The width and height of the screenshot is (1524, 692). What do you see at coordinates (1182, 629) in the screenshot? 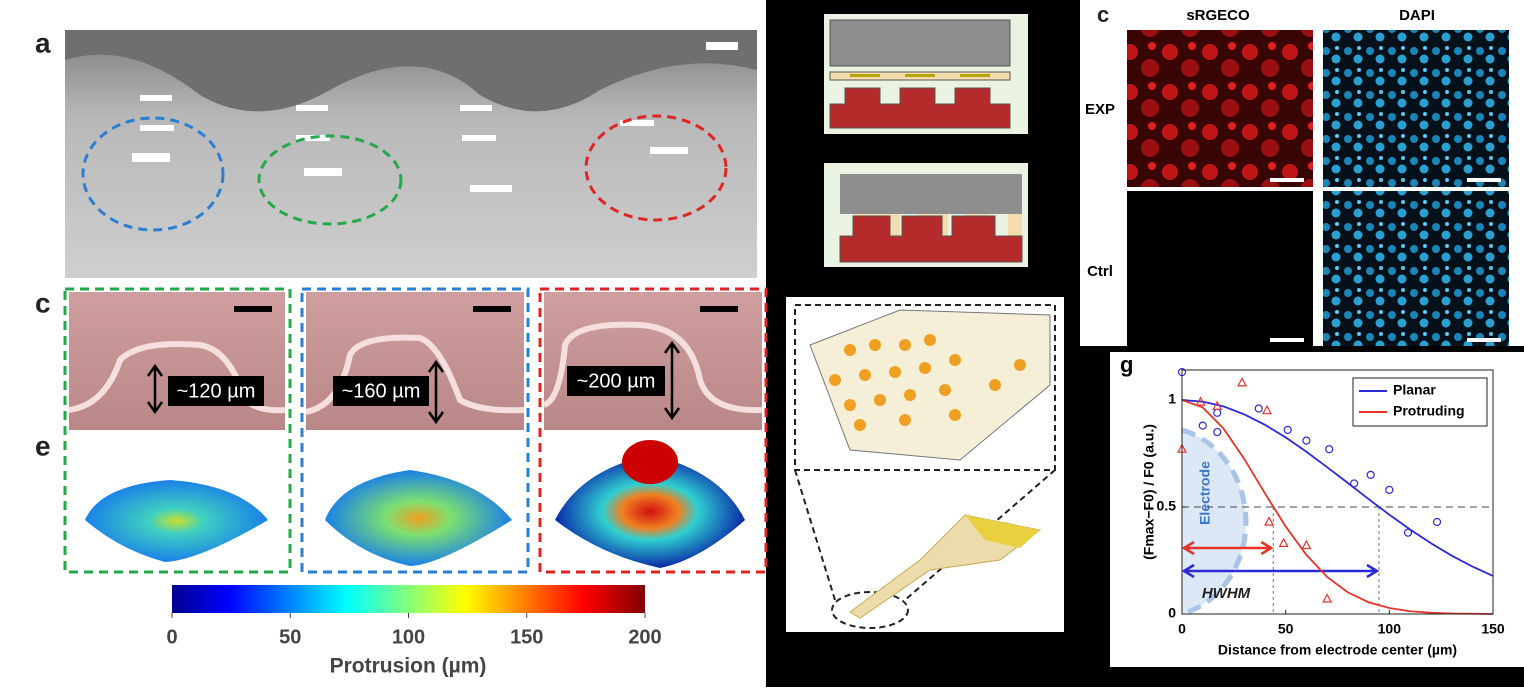
I see `x-tick-label: 0` at bounding box center [1182, 629].